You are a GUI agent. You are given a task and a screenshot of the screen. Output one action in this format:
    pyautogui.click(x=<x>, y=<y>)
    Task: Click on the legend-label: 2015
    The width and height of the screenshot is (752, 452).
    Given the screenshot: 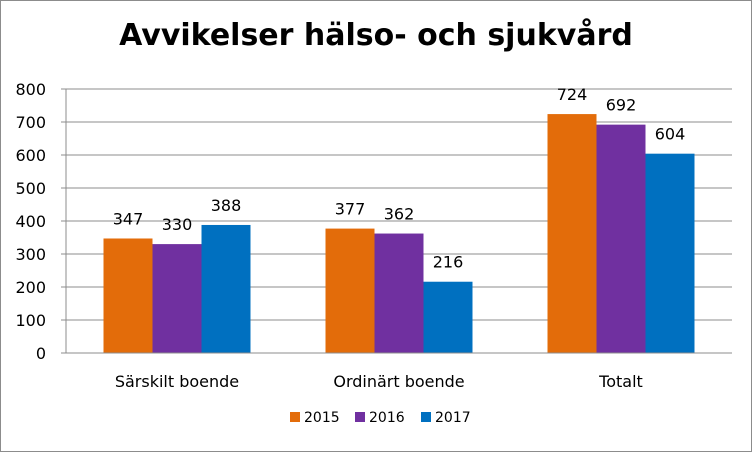 What is the action you would take?
    pyautogui.click(x=322, y=418)
    